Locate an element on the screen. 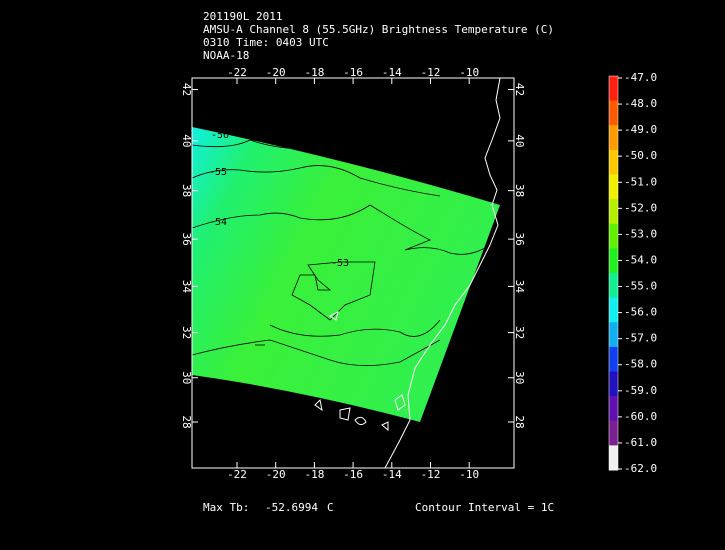 The width and height of the screenshot is (725, 550). lat-label-right: 30 is located at coordinates (519, 377).